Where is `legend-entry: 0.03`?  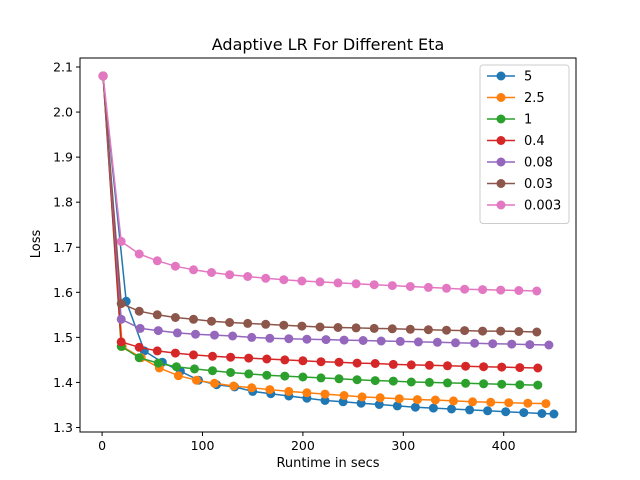
legend-entry: 0.03 is located at coordinates (520, 184).